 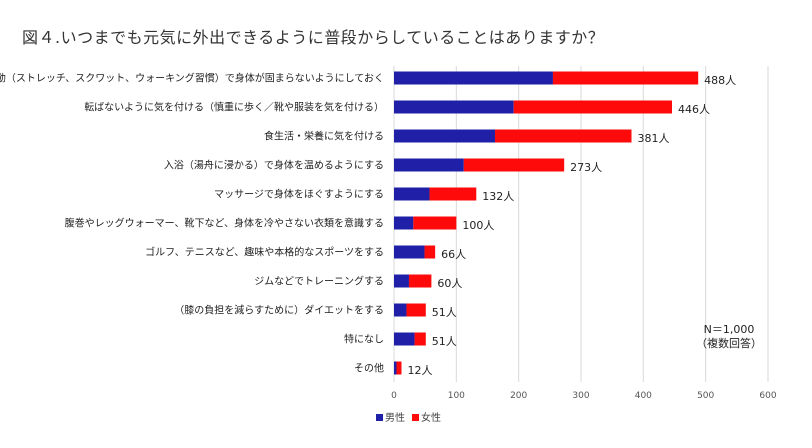 What do you see at coordinates (453, 254) in the screenshot?
I see `bar-total-label: 66人` at bounding box center [453, 254].